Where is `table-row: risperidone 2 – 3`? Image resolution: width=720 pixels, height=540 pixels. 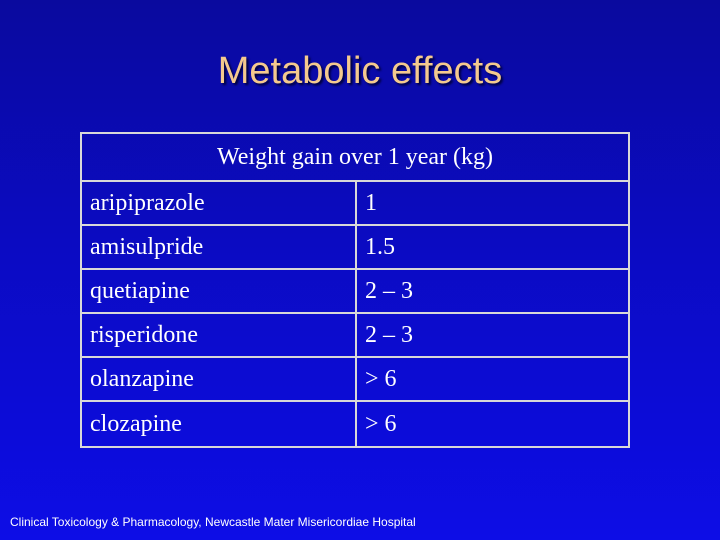 table-row: risperidone 2 – 3 is located at coordinates (355, 335).